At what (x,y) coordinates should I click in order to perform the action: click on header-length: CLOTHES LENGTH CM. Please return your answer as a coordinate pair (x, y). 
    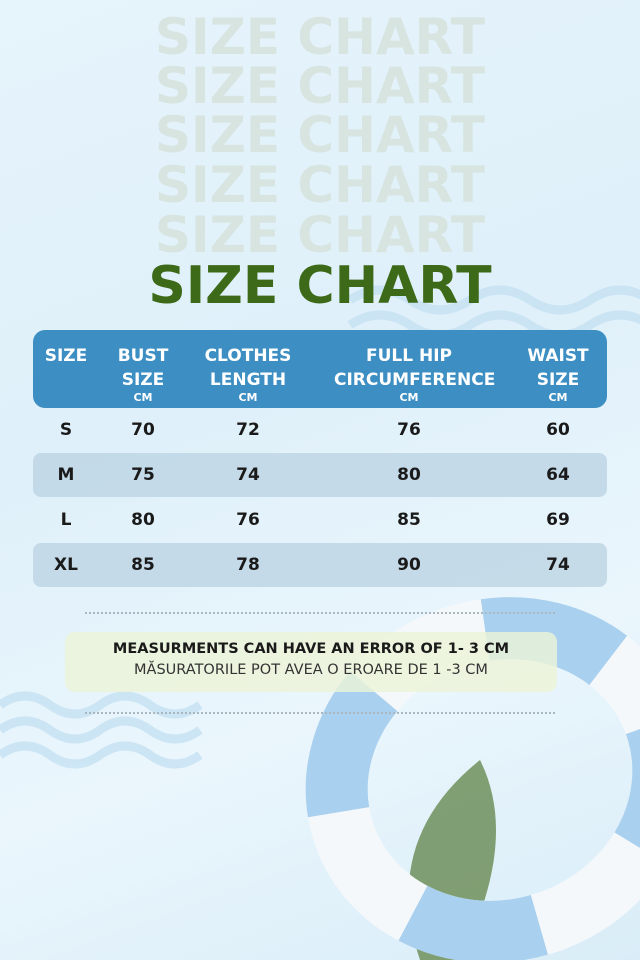
    Looking at the image, I should click on (248, 375).